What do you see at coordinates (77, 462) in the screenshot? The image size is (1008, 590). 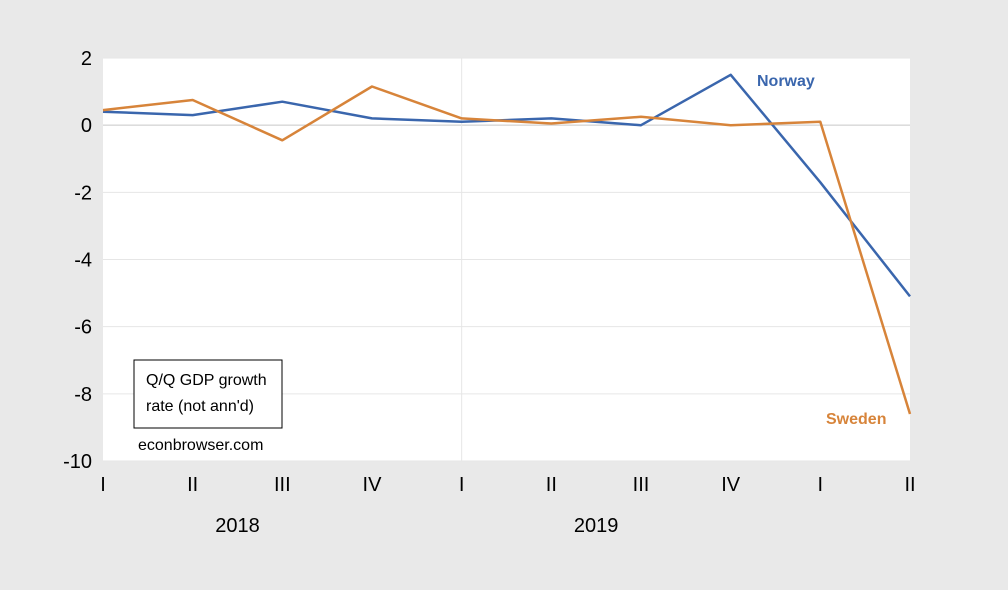 I see `y-tick-label: -10` at bounding box center [77, 462].